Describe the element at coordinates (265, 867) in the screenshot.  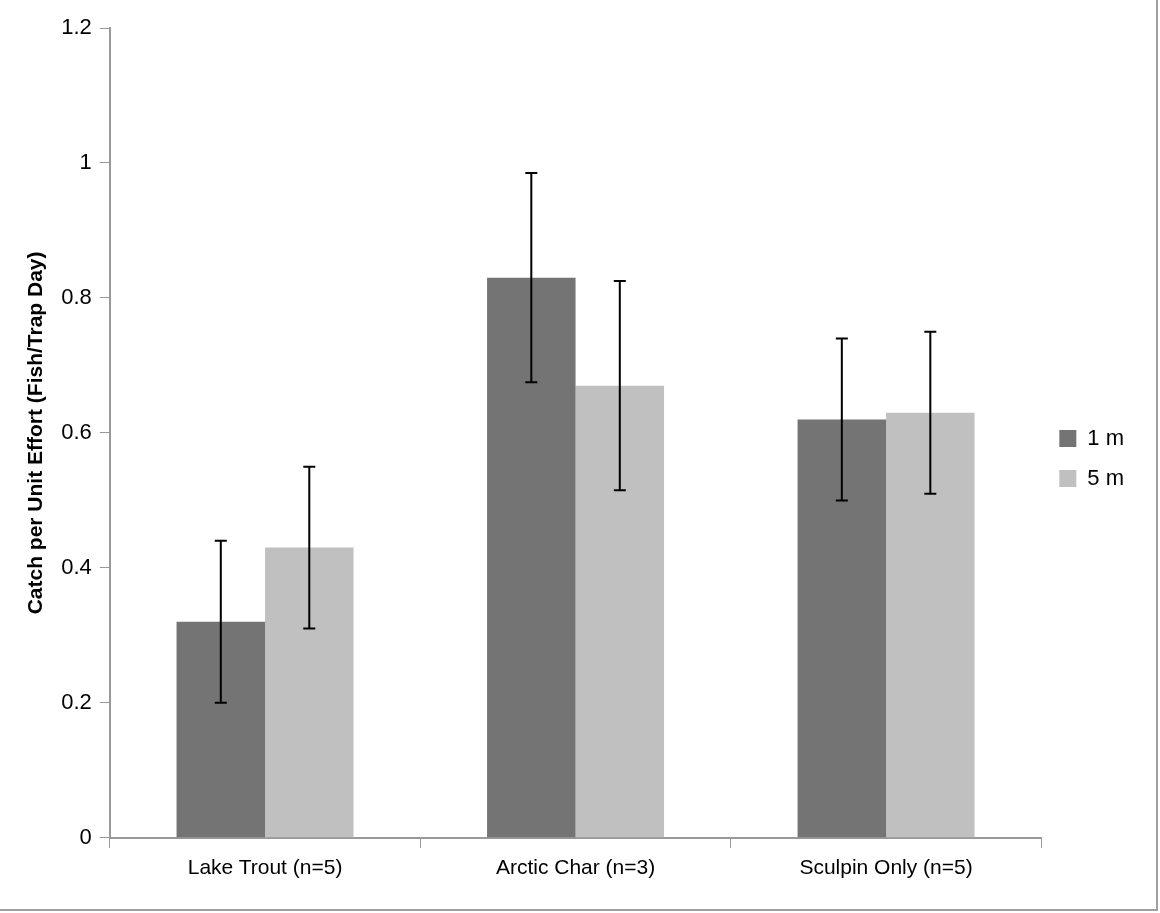
I see `x-tick-label: Lake Trout (n=5)` at that location.